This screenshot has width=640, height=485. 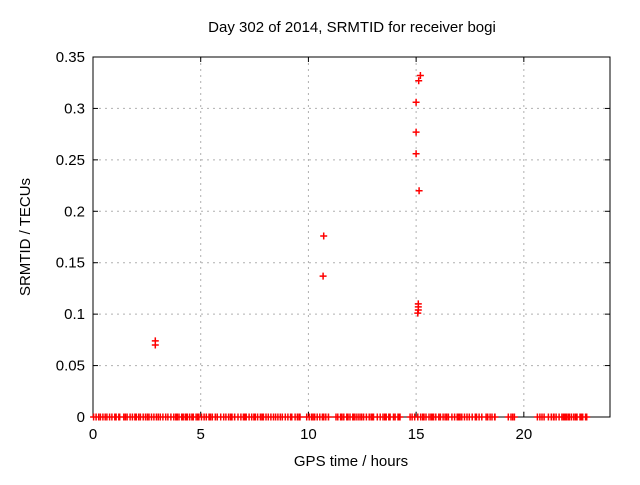 I want to click on y-tick-label: 0.25, so click(x=70, y=160).